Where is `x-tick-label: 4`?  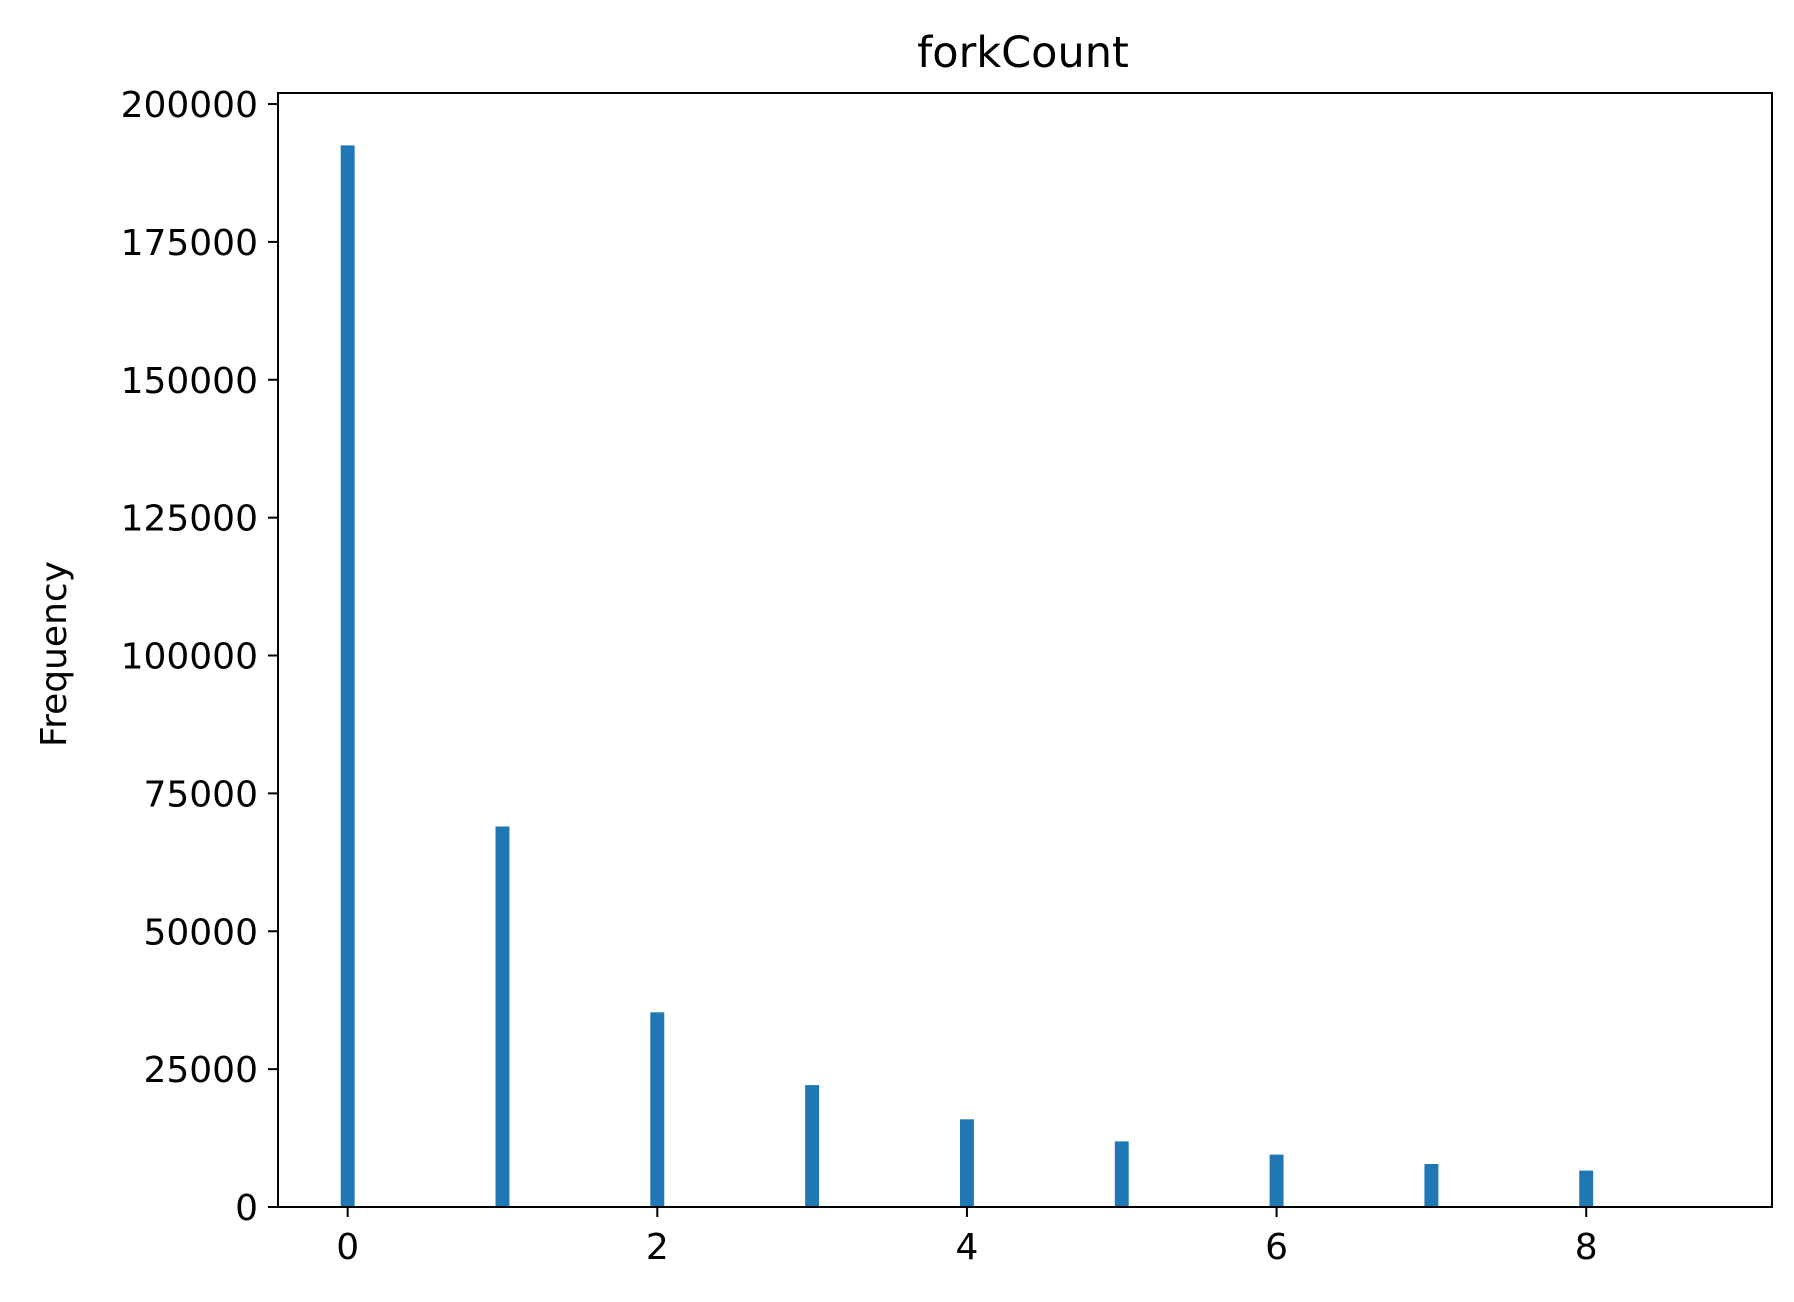 x-tick-label: 4 is located at coordinates (966, 1247).